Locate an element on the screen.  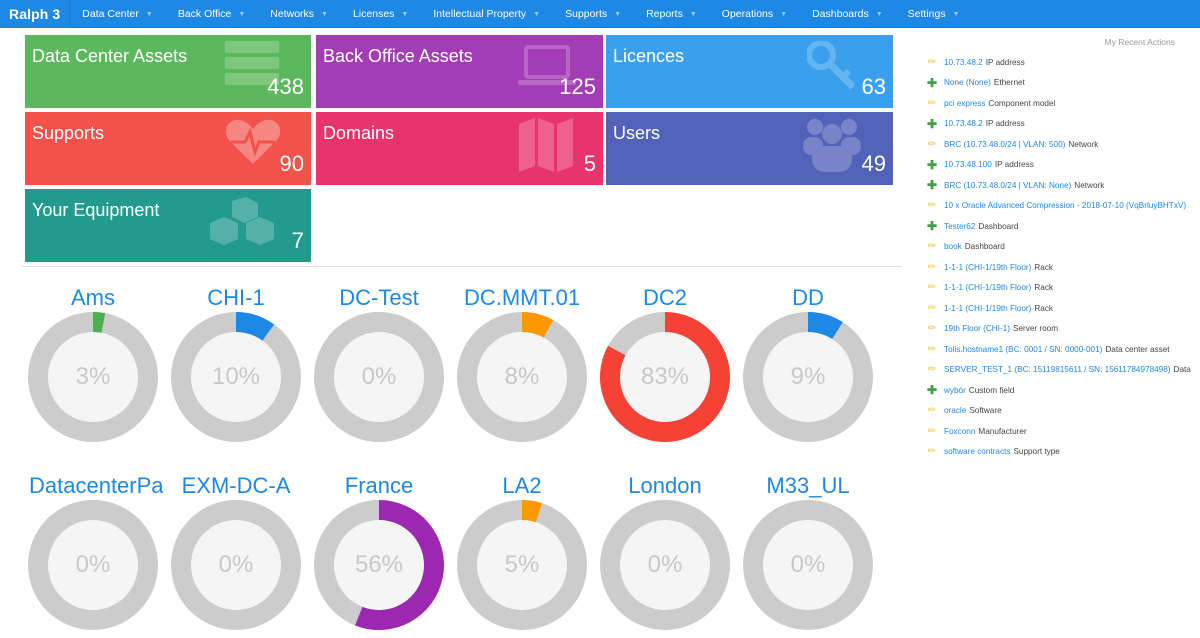
nav-label: Networks is located at coordinates (292, 13).